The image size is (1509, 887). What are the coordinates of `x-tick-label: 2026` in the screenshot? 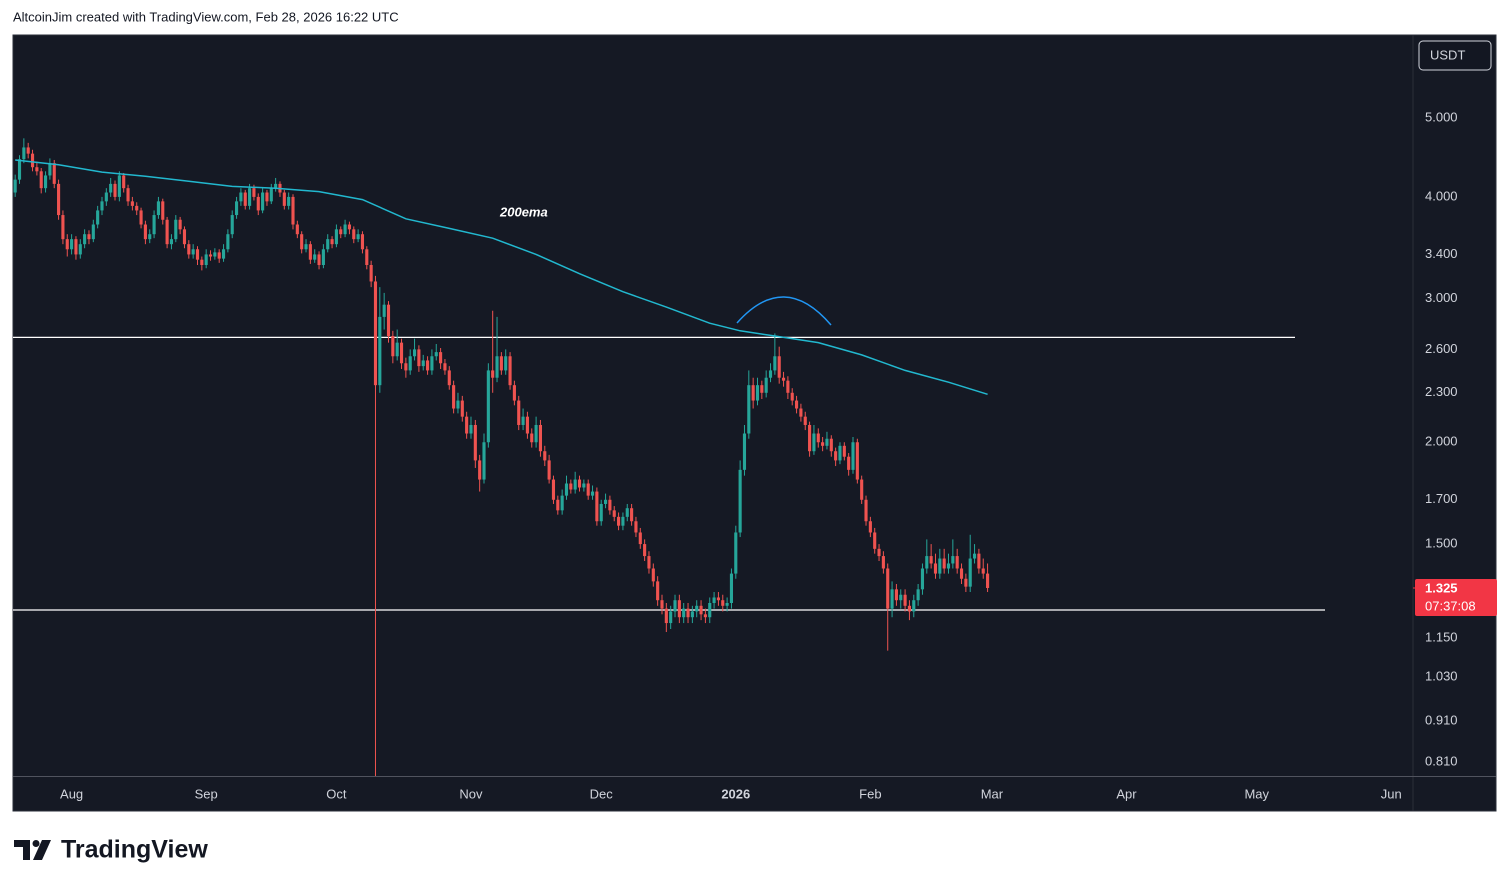 It's located at (735, 793).